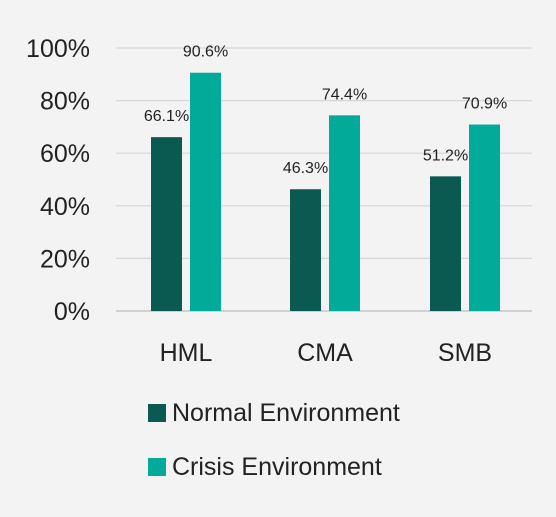  Describe the element at coordinates (166, 116) in the screenshot. I see `data-label-hml-normal: 66.1%` at that location.